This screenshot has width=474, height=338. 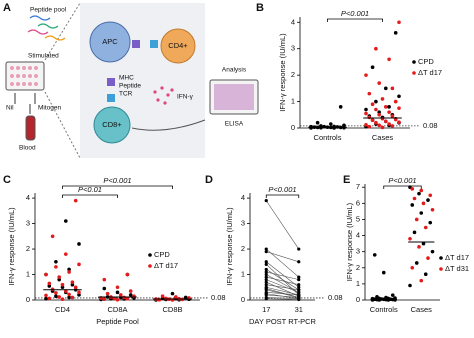 What do you see at coordinates (430, 125) in the screenshot?
I see `reference-label: 0.08` at bounding box center [430, 125].